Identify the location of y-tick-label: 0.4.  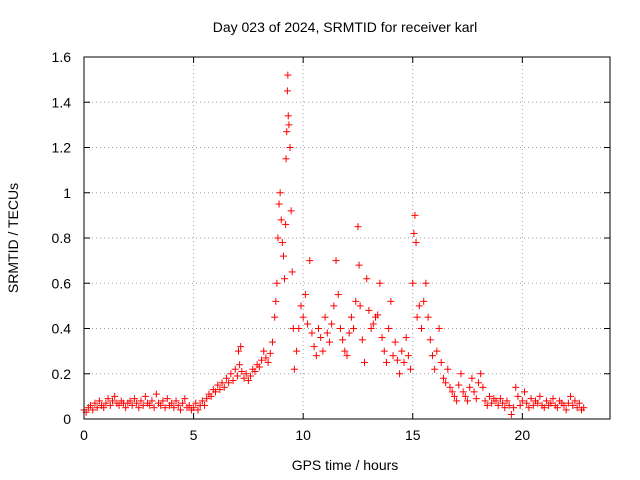
(62, 329).